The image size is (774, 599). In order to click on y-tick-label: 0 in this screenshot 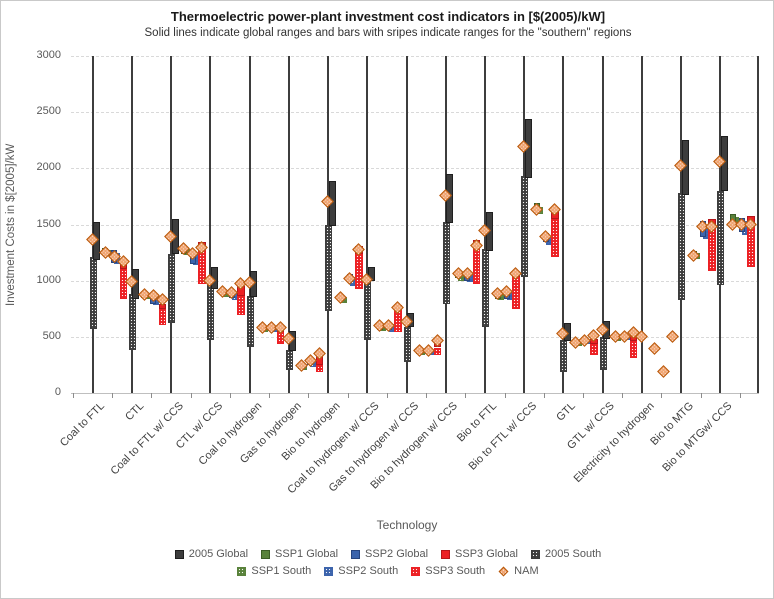, I will do `click(57, 392)`.